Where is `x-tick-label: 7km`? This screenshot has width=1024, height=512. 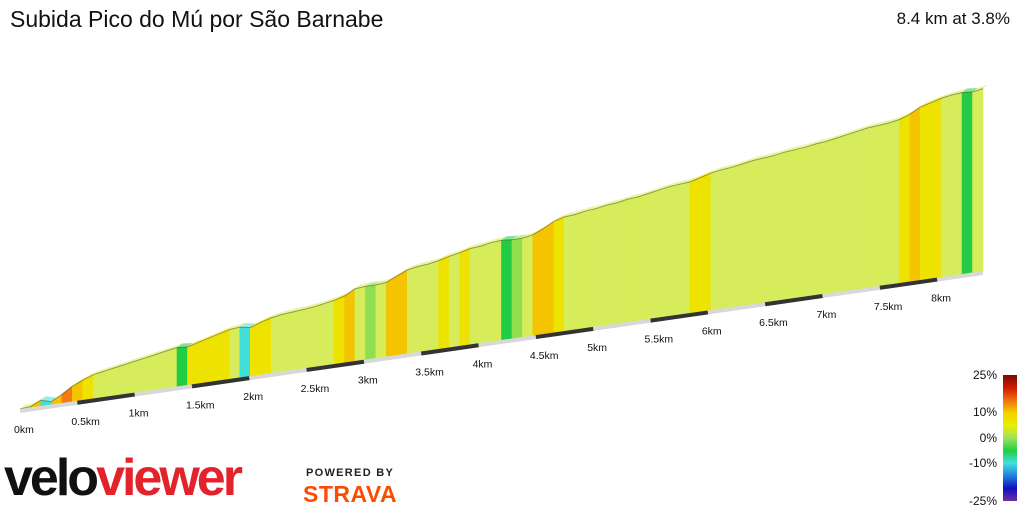 x-tick-label: 7km is located at coordinates (827, 315).